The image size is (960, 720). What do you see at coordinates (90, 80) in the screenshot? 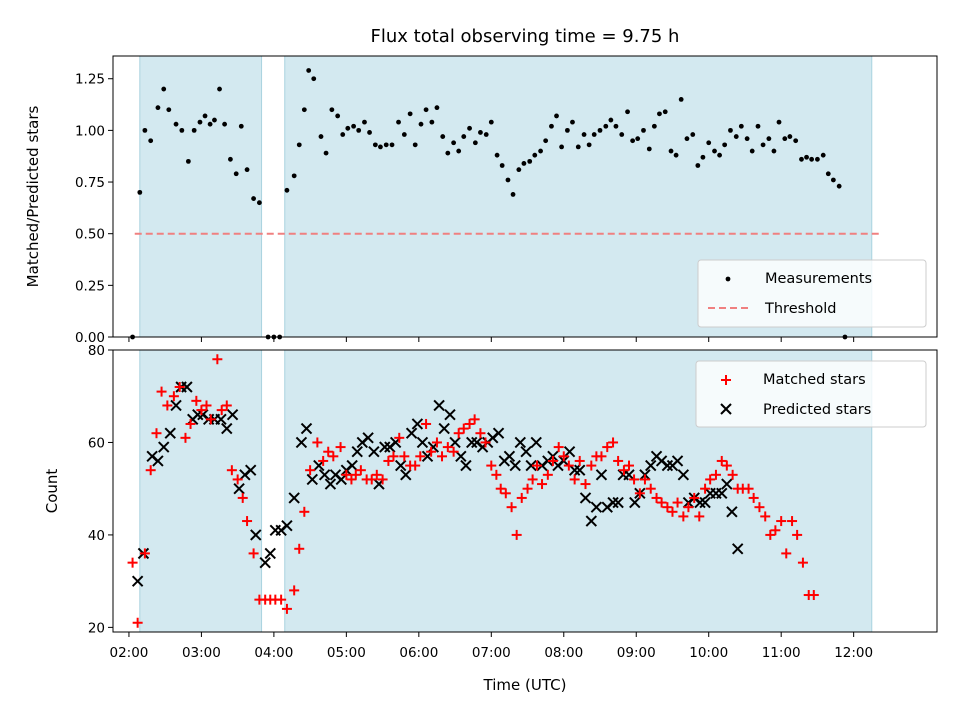
I see `y-tick-label: 1.25` at bounding box center [90, 80].